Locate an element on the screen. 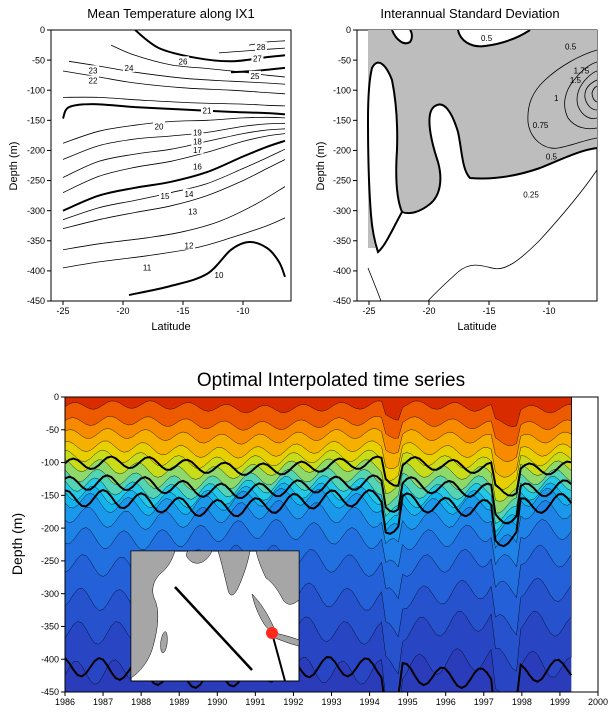 The width and height of the screenshot is (613, 721). panel-a-x-axis: -25 -20 -15 -10 is located at coordinates (153, 308).